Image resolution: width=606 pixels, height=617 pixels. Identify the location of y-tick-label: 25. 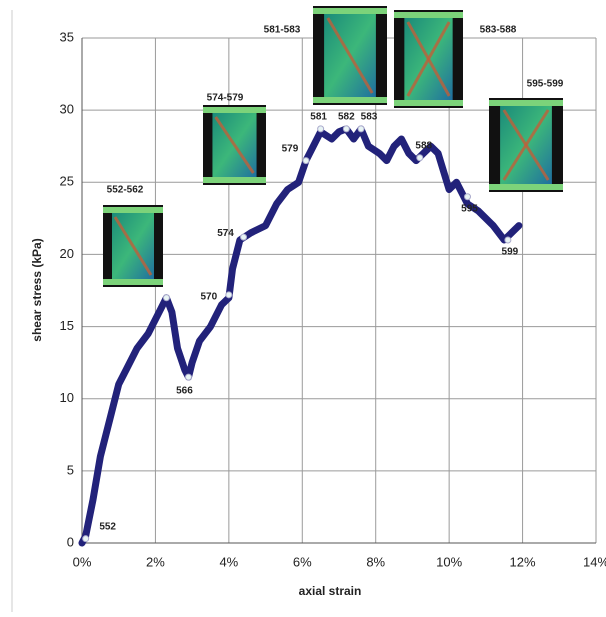
(67, 181).